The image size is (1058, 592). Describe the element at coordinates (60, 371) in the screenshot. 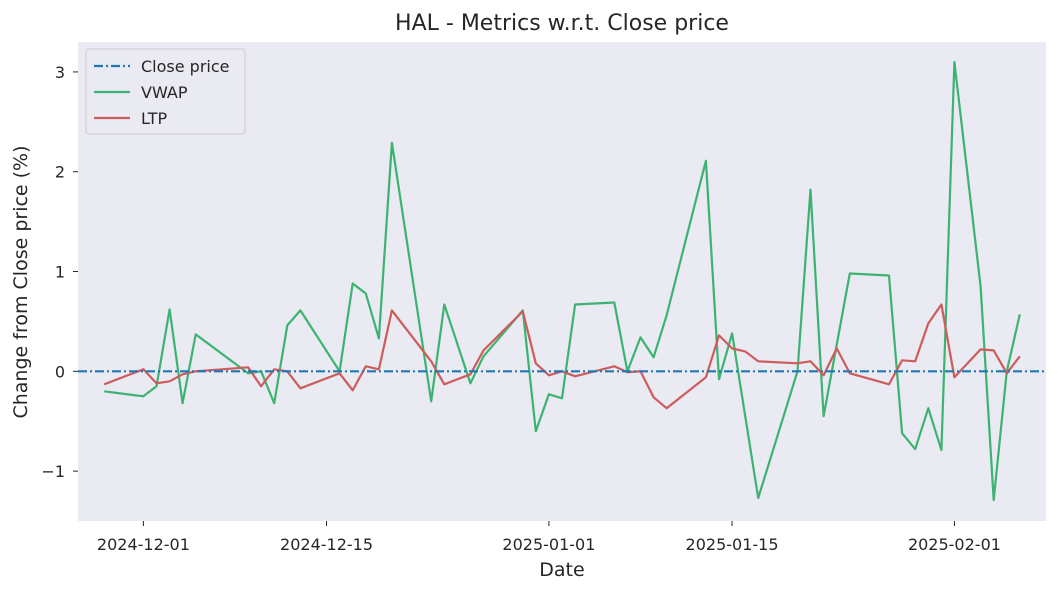

I see `y-tick-label: 0` at that location.